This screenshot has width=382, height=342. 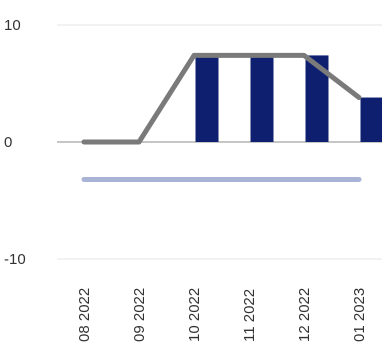 I want to click on y-tick-label-1: 0, so click(x=8, y=142).